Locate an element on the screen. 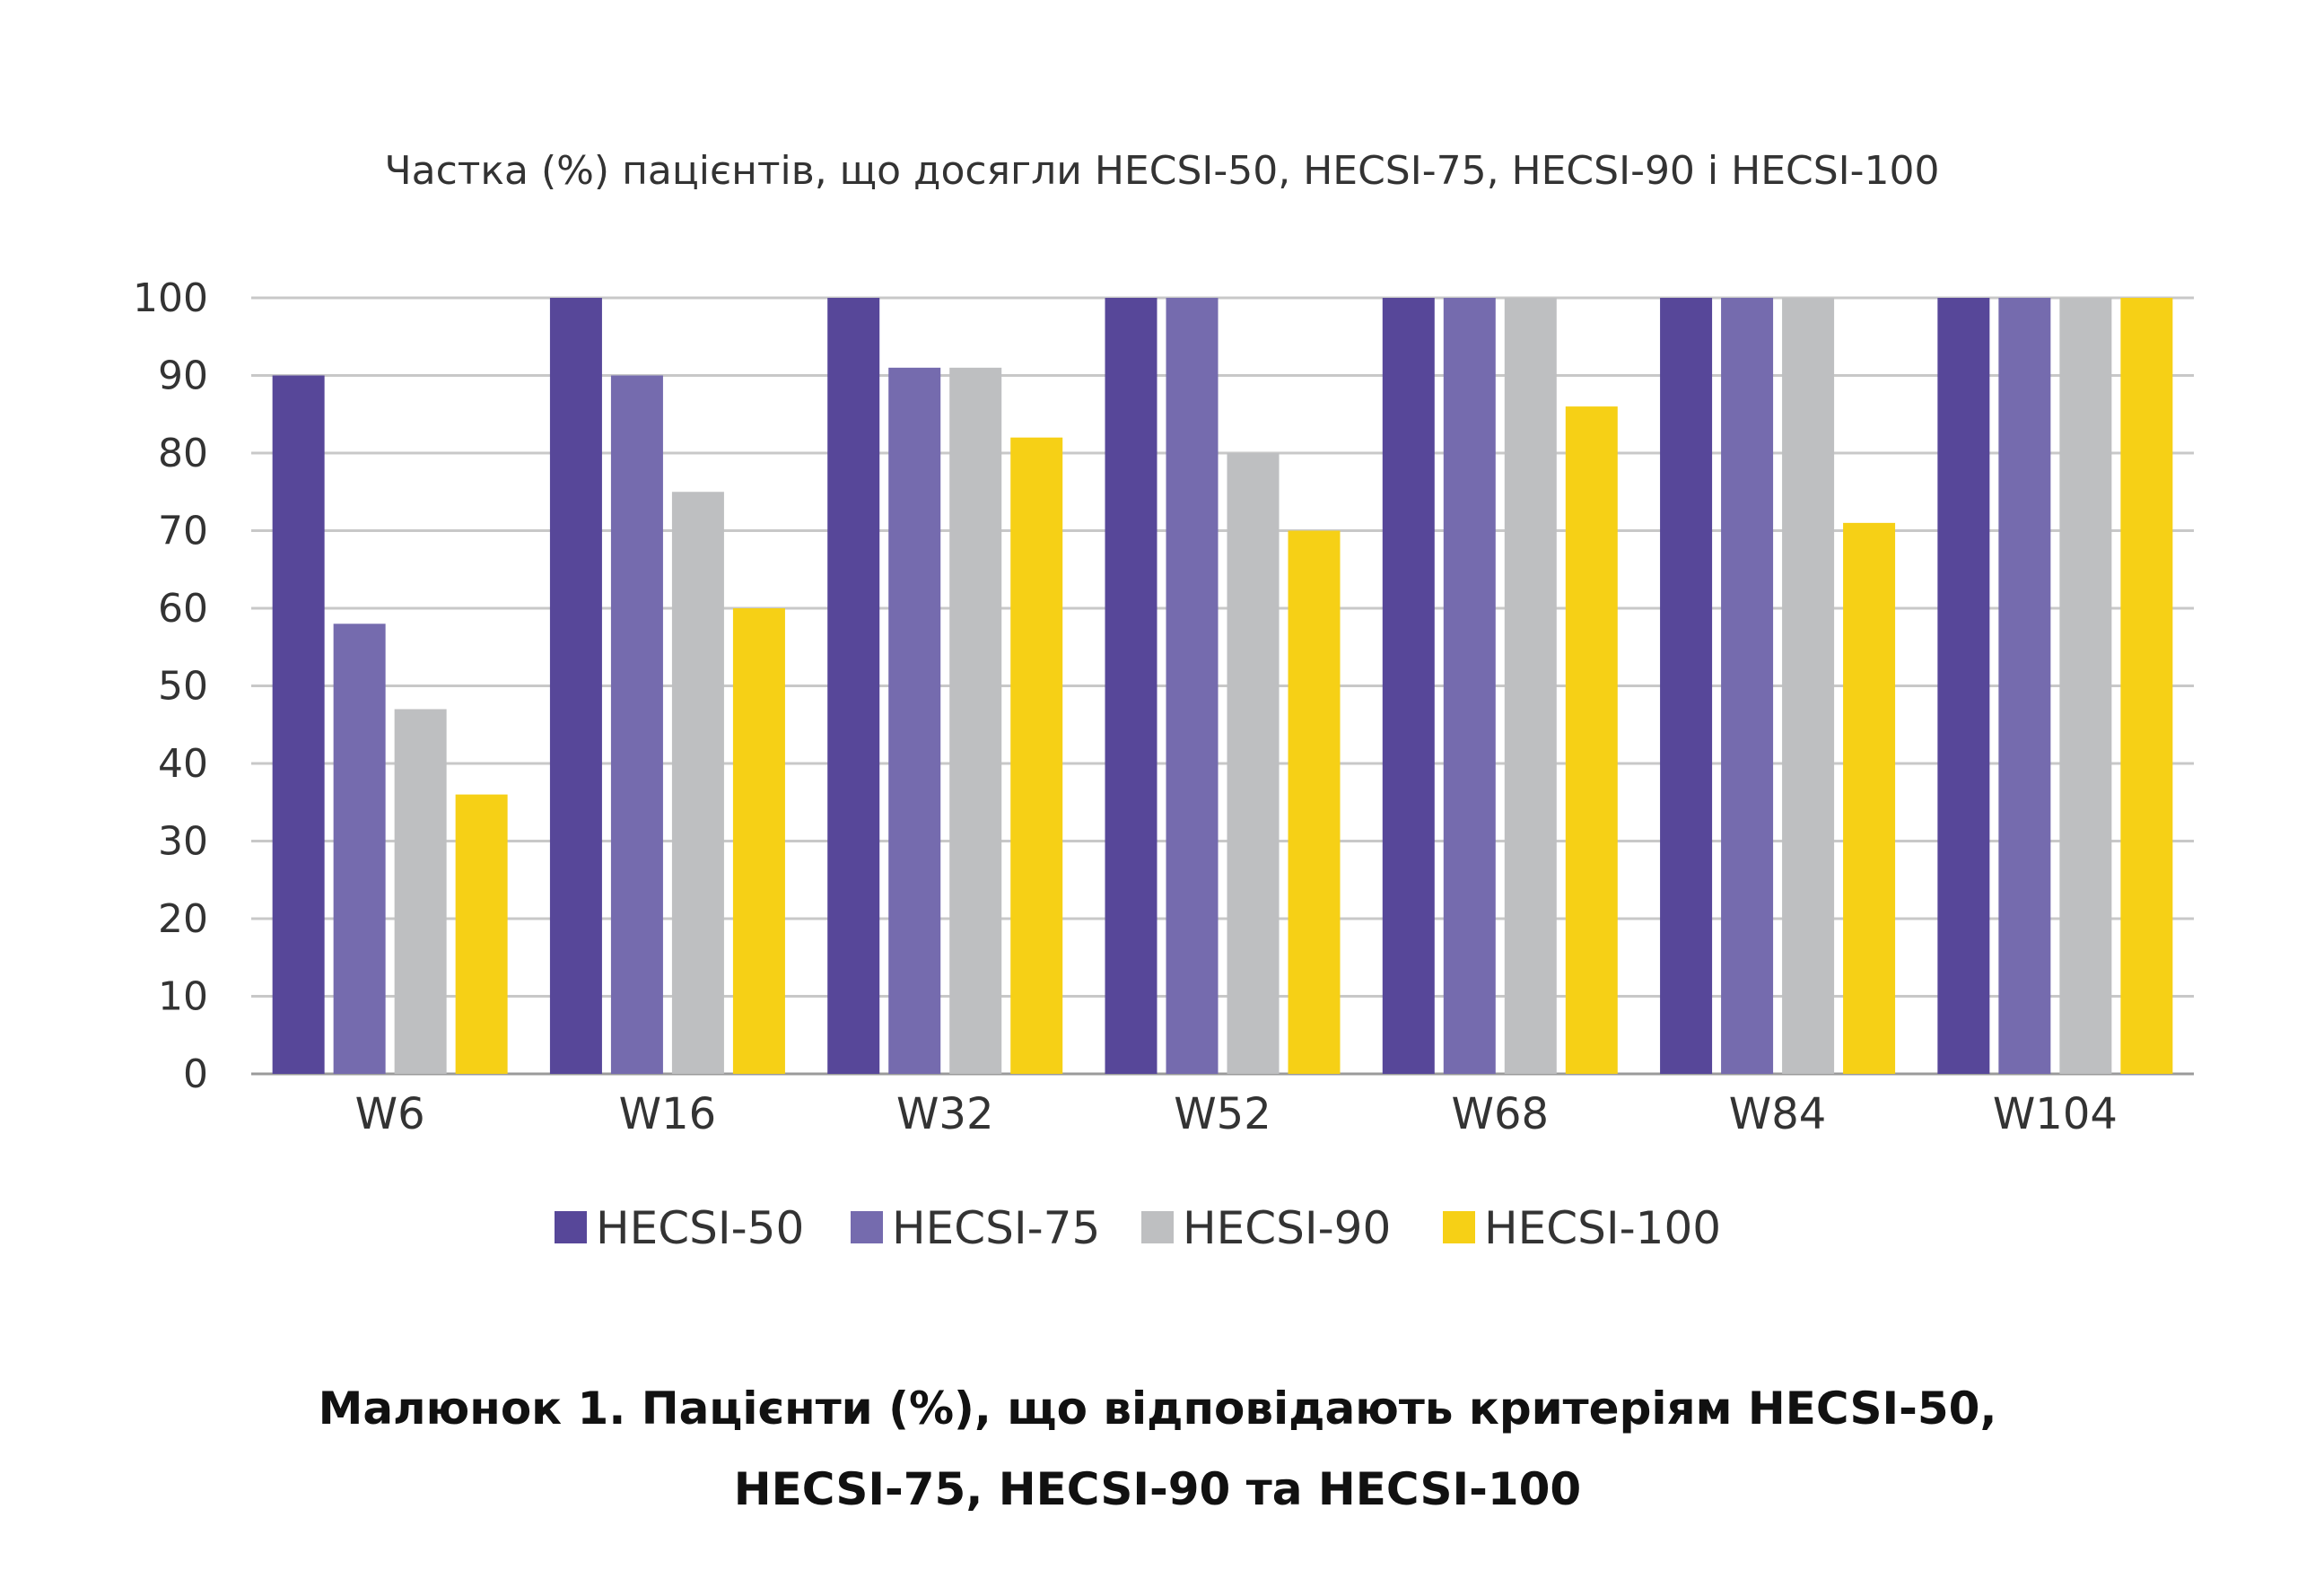  bar-hecsi-75-w16 is located at coordinates (636, 724).